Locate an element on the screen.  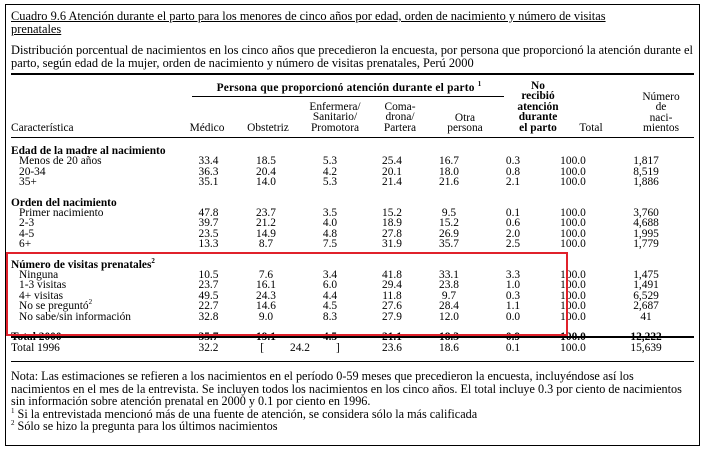
total-value: 15,639 is located at coordinates (646, 347).